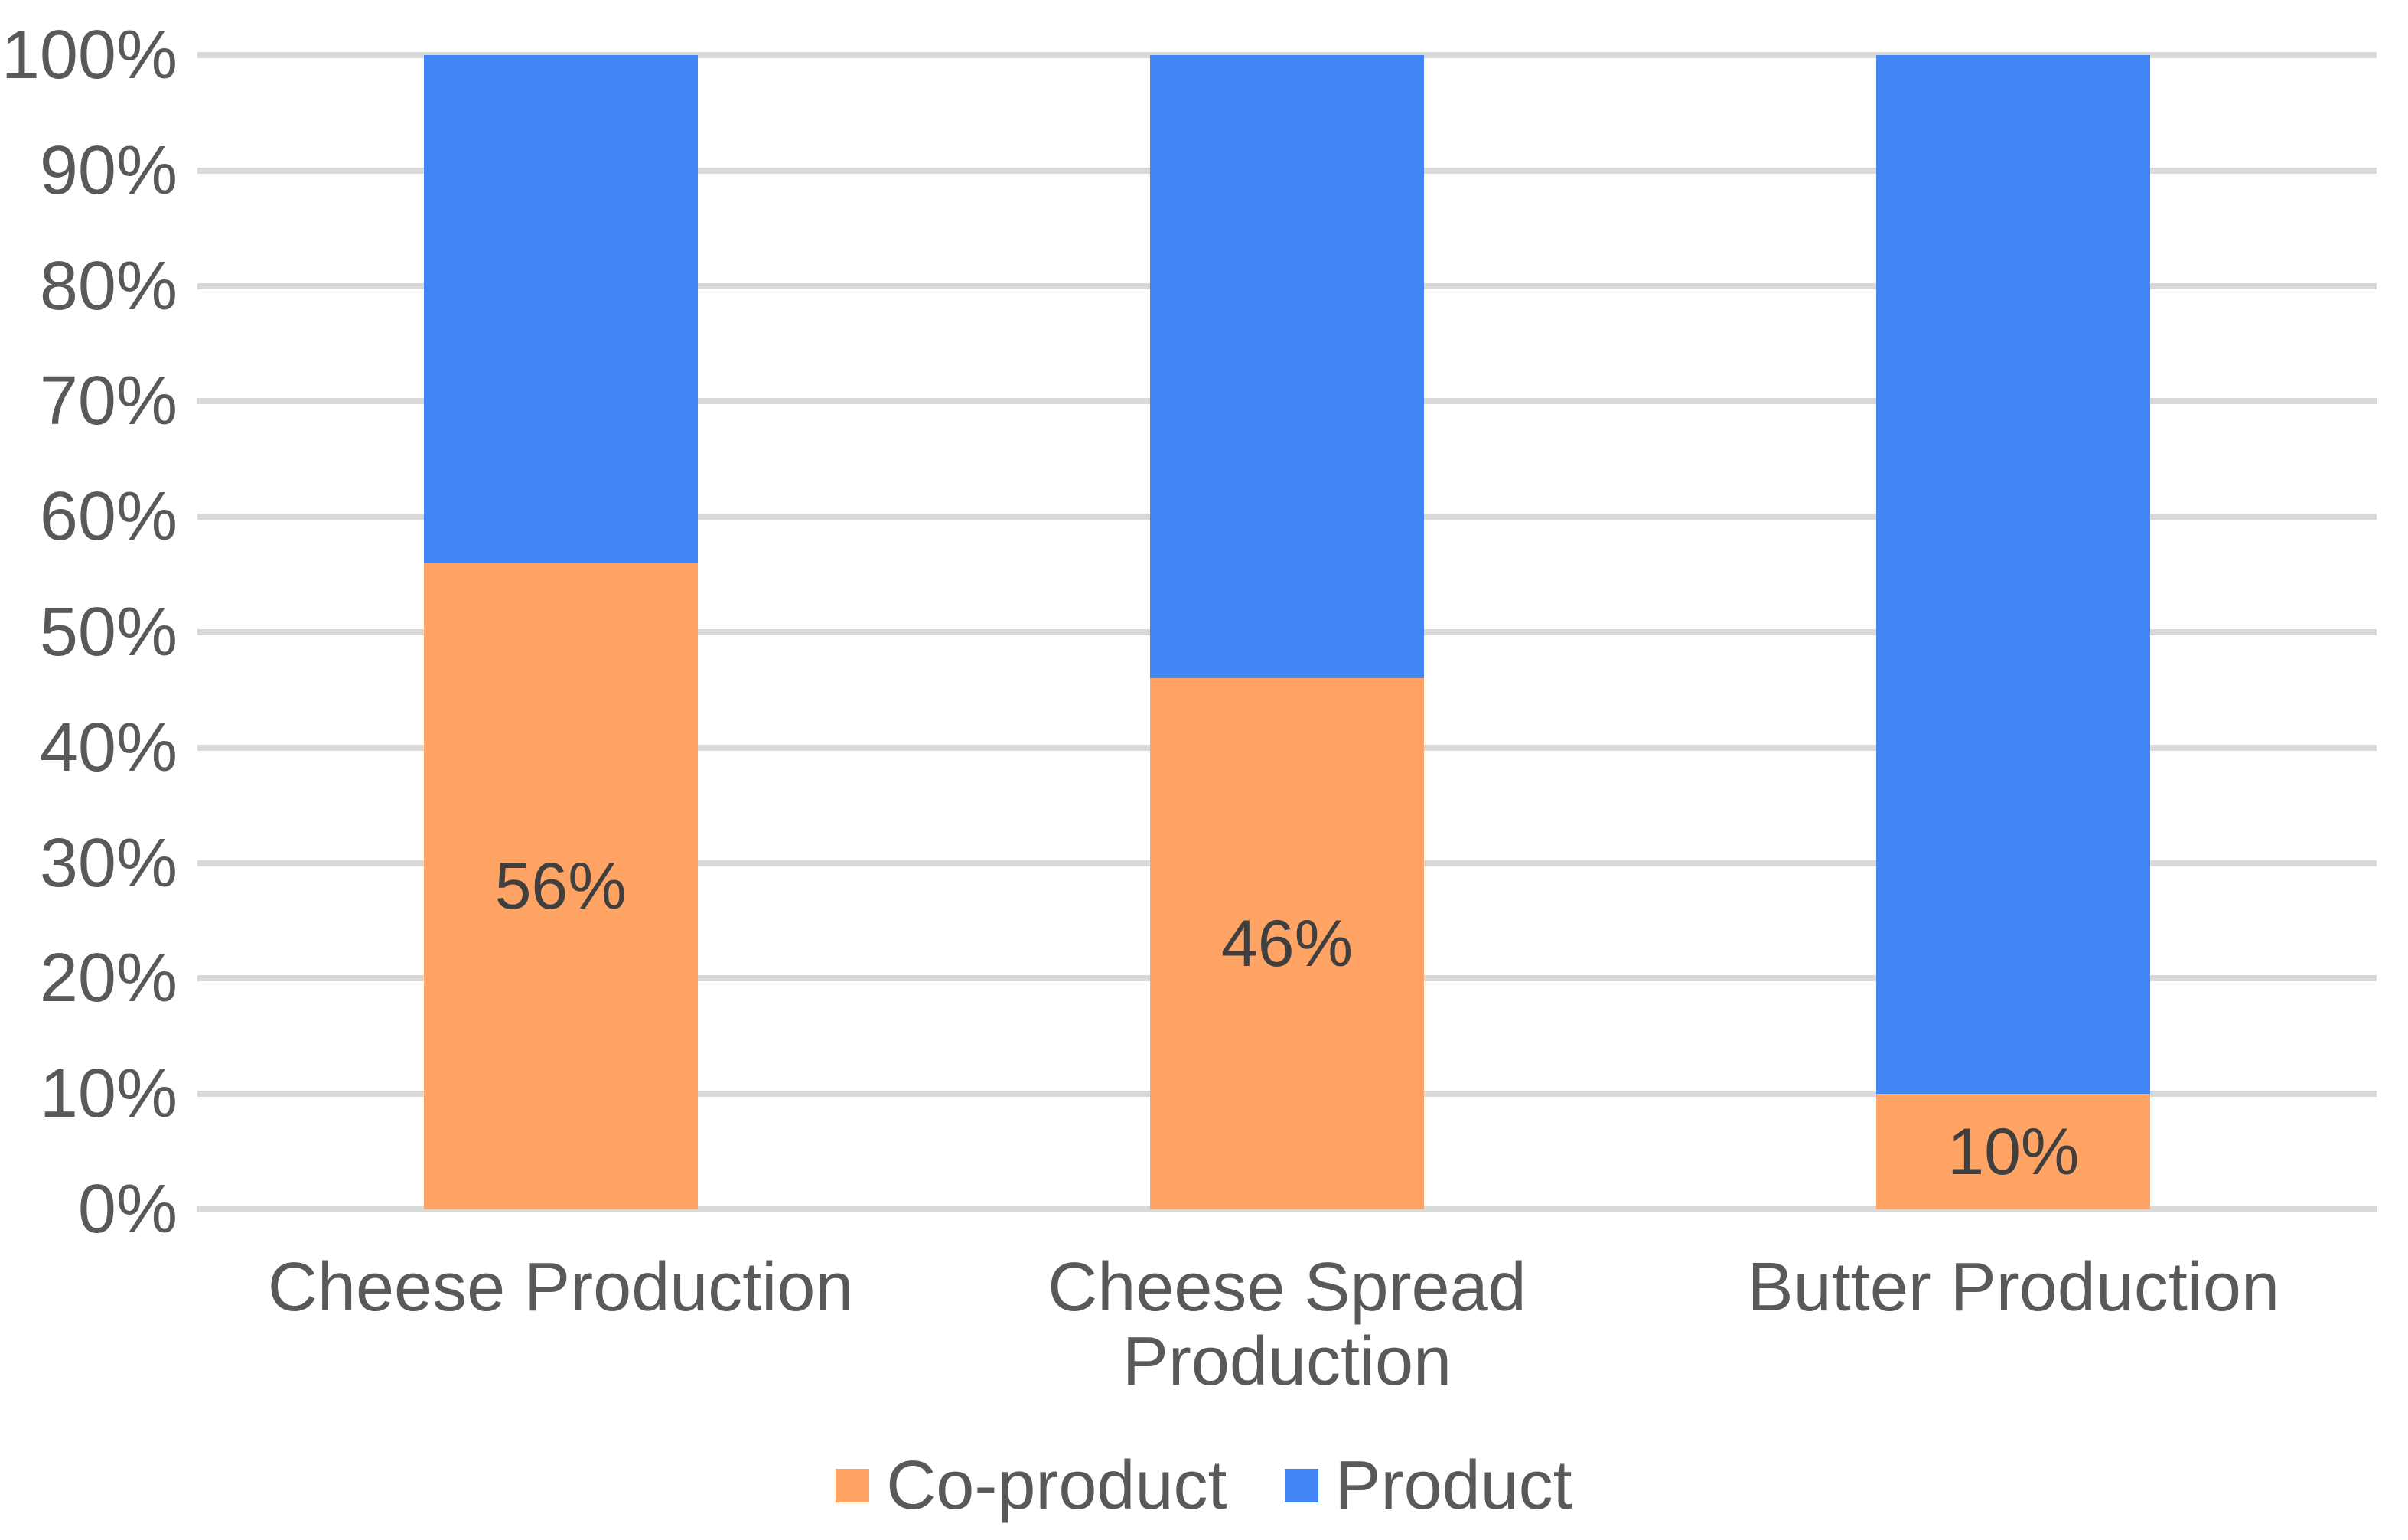 This screenshot has width=2408, height=1540. What do you see at coordinates (853, 1486) in the screenshot?
I see `legend-swatch-co-product` at bounding box center [853, 1486].